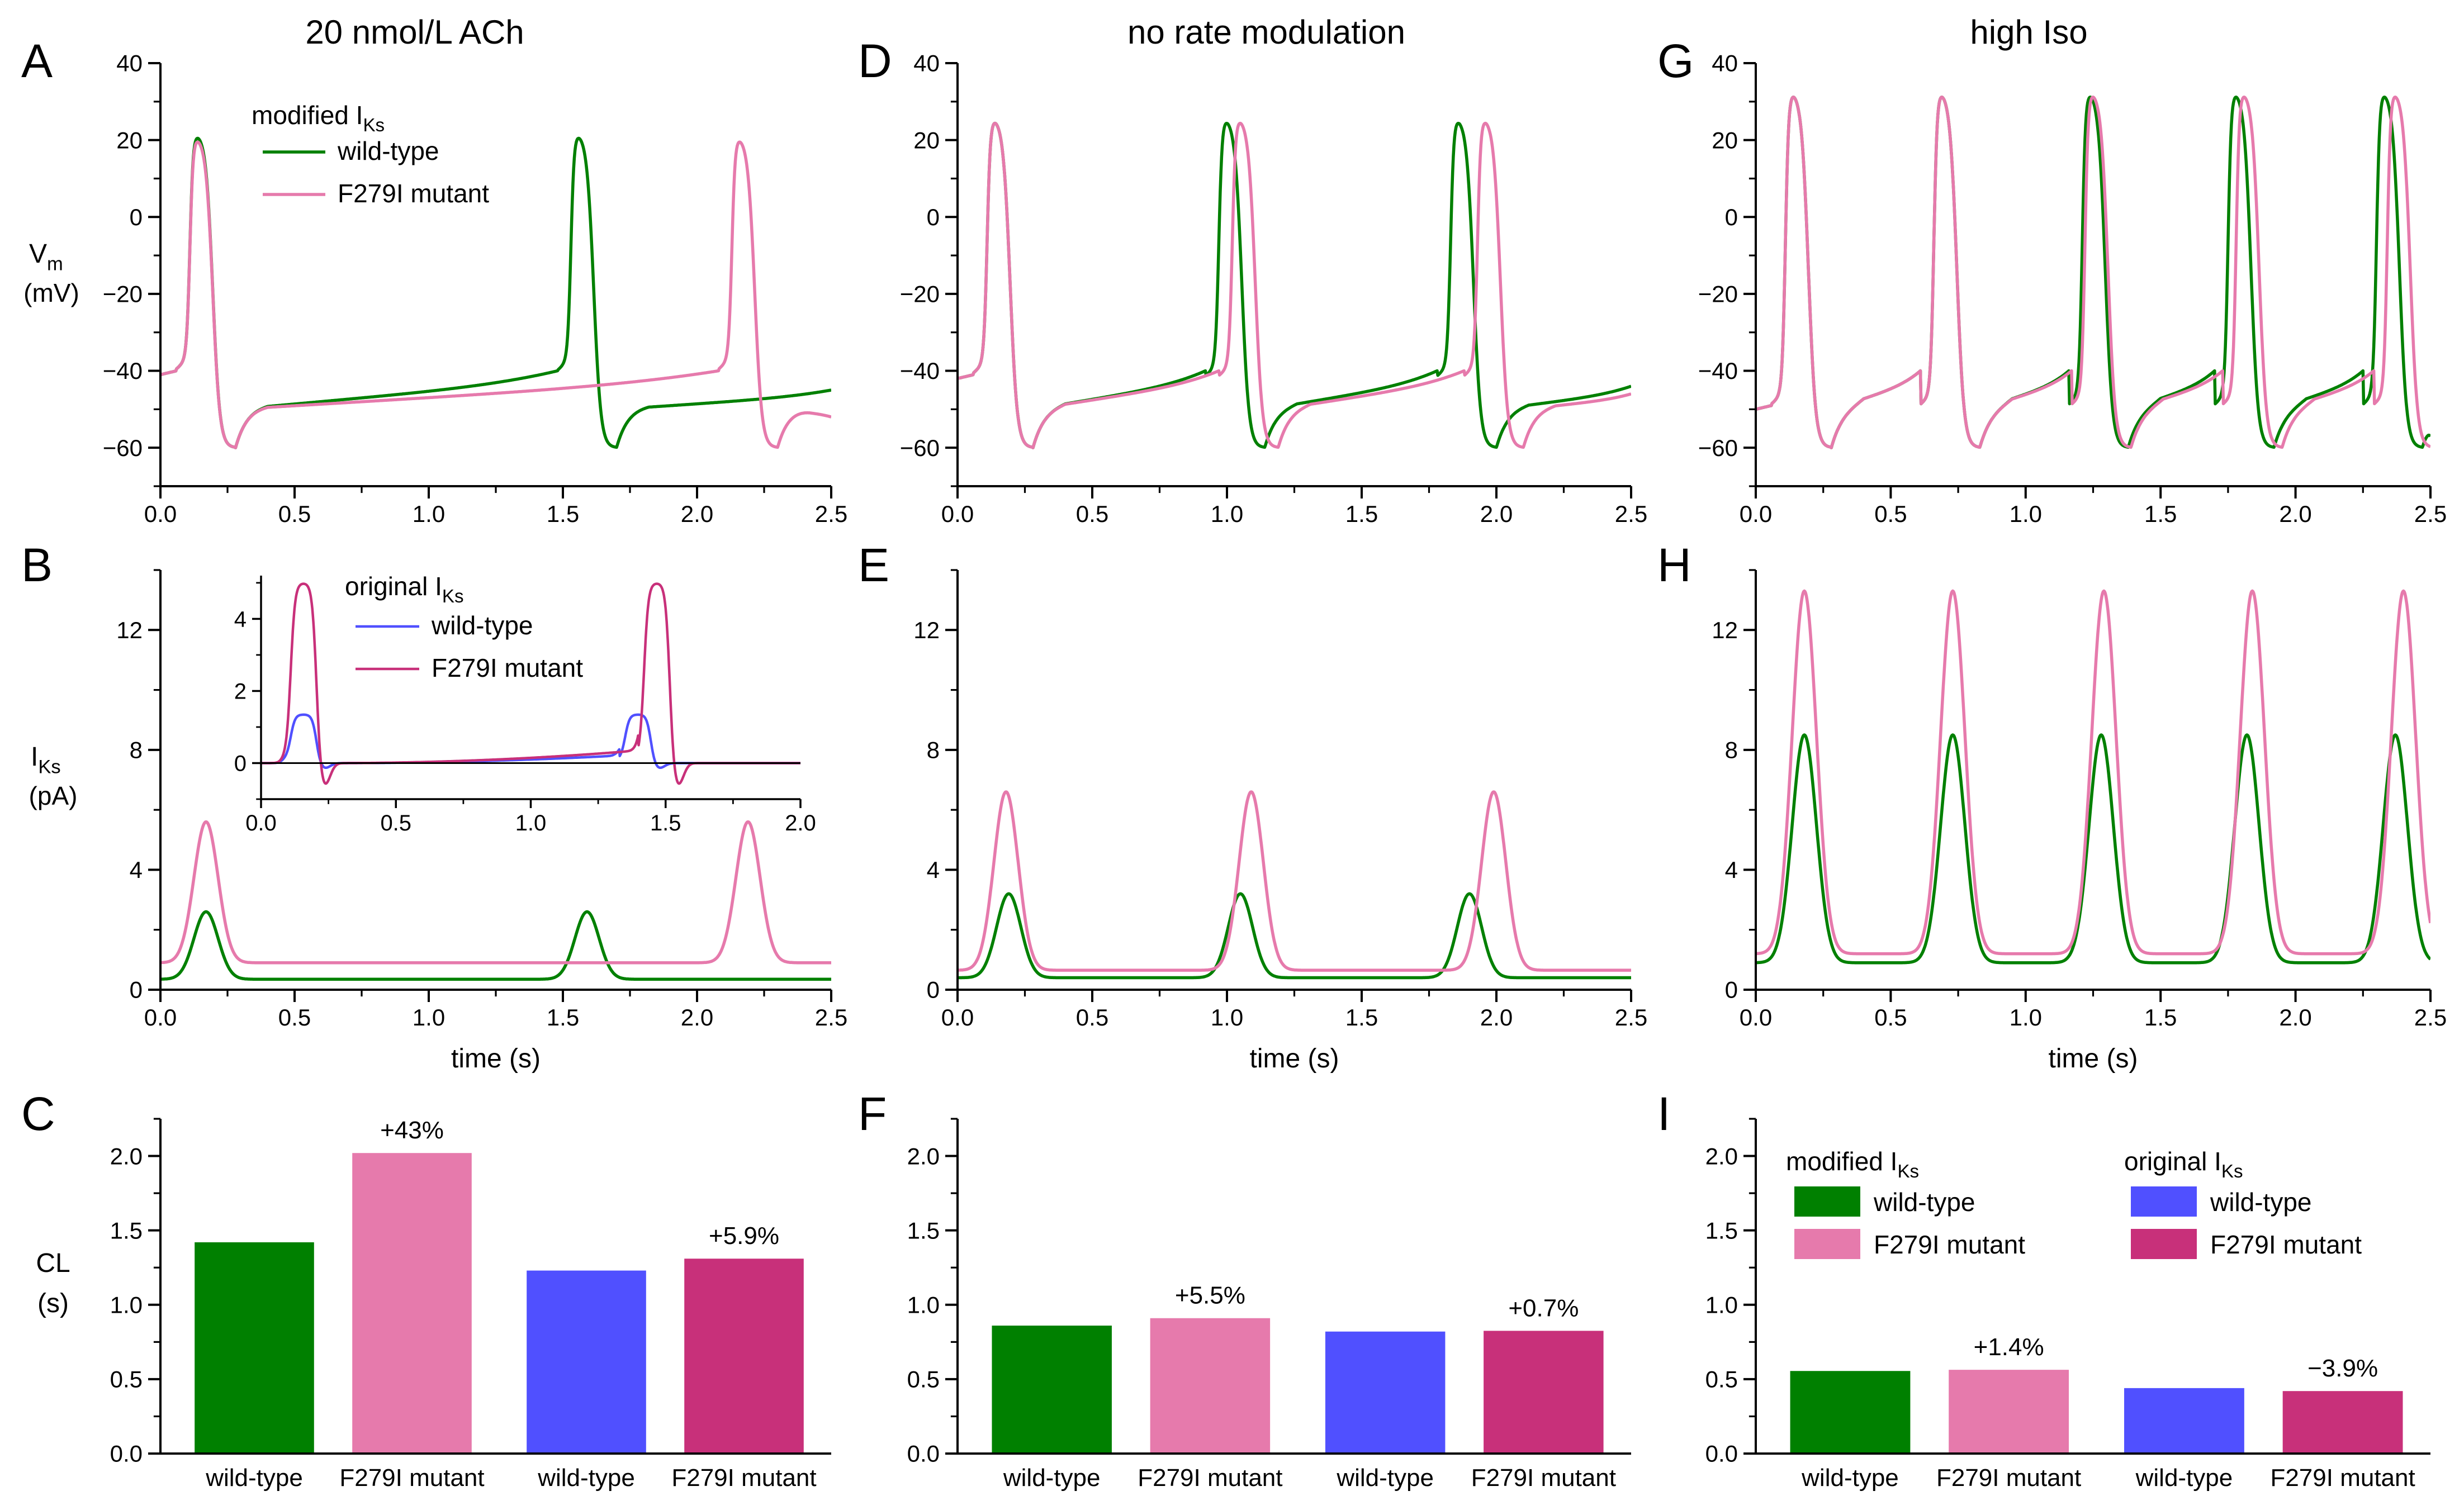  What do you see at coordinates (126, 1230) in the screenshot?
I see `C-ytick-label: 1.5` at bounding box center [126, 1230].